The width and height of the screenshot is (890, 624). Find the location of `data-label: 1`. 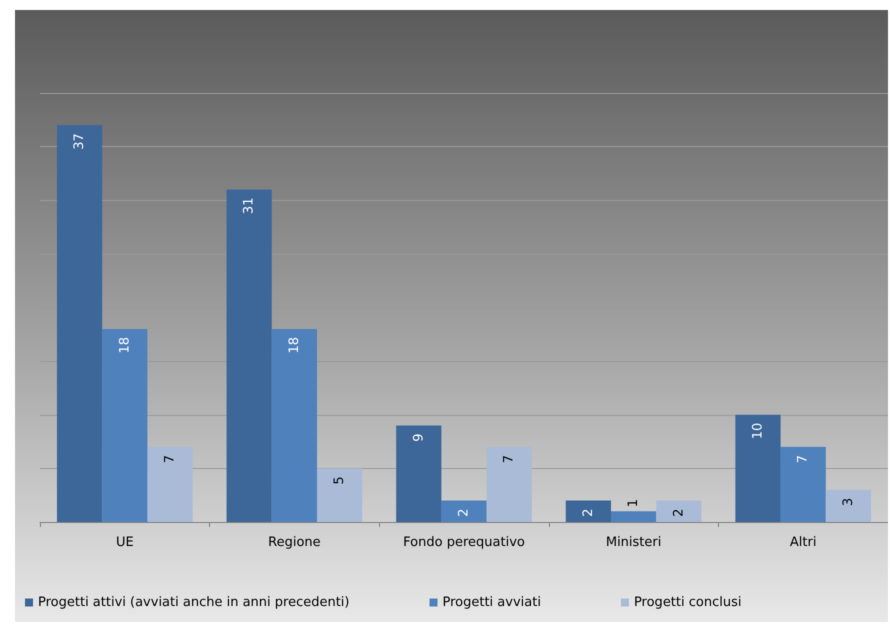

data-label: 1 is located at coordinates (634, 503).